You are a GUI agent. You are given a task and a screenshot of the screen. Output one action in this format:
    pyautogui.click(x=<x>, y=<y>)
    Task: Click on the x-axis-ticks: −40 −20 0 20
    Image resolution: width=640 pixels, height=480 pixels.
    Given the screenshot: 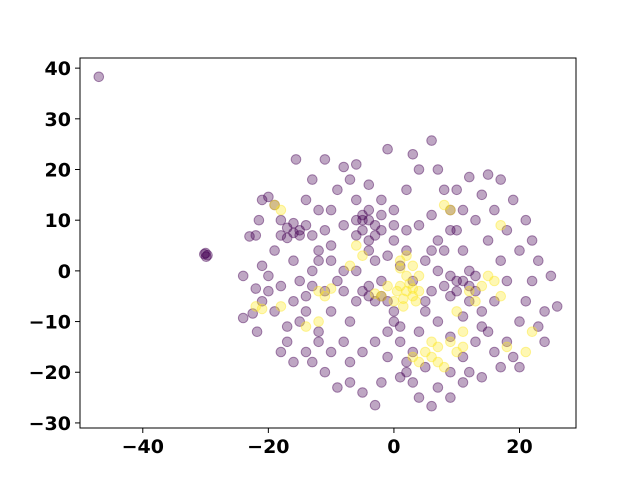 What is the action you would take?
    pyautogui.click(x=327, y=443)
    